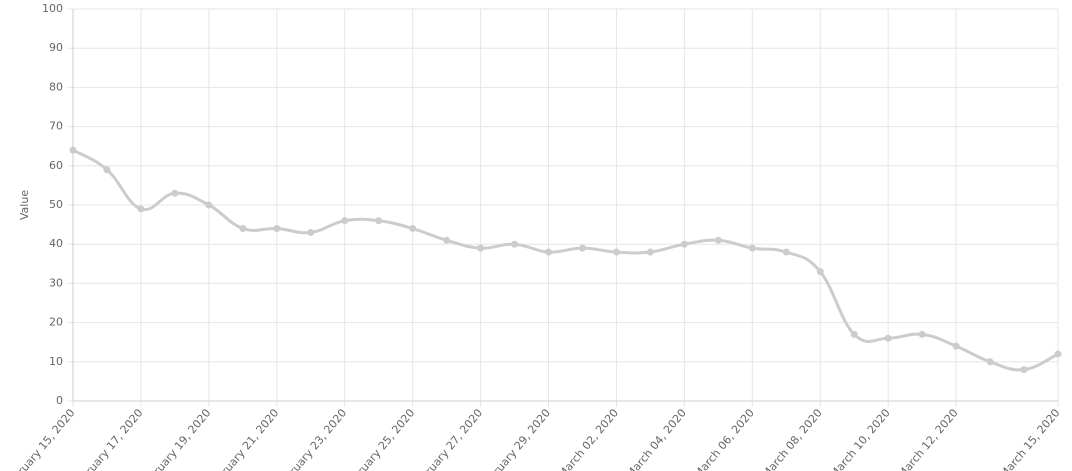 The width and height of the screenshot is (1072, 471). Describe the element at coordinates (56, 86) in the screenshot. I see `y-tick-label: 80` at that location.